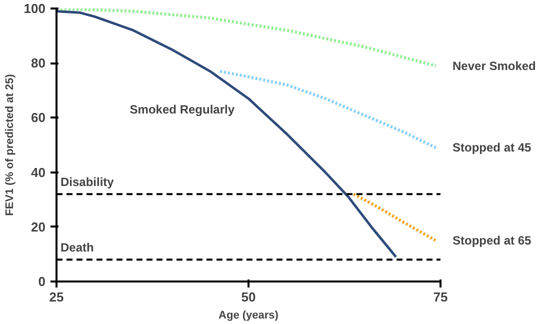 The image size is (547, 324). Describe the element at coordinates (56, 297) in the screenshot. I see `x-tick-label: 25` at that location.